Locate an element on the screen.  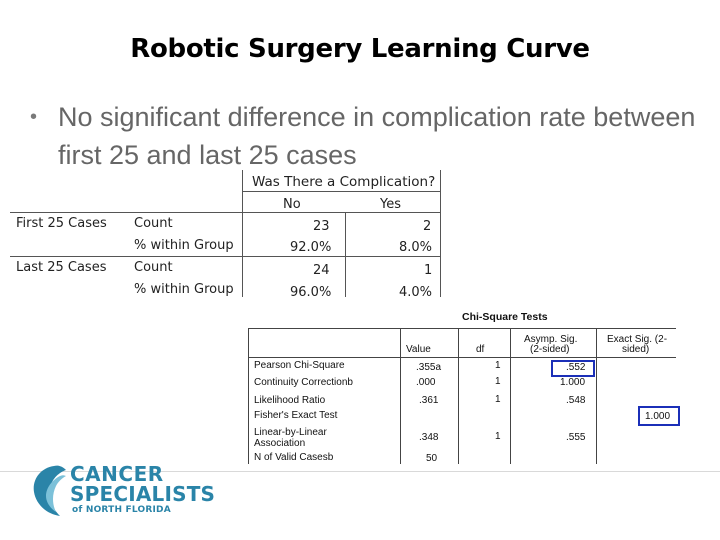
footer-divider is located at coordinates (360, 471).